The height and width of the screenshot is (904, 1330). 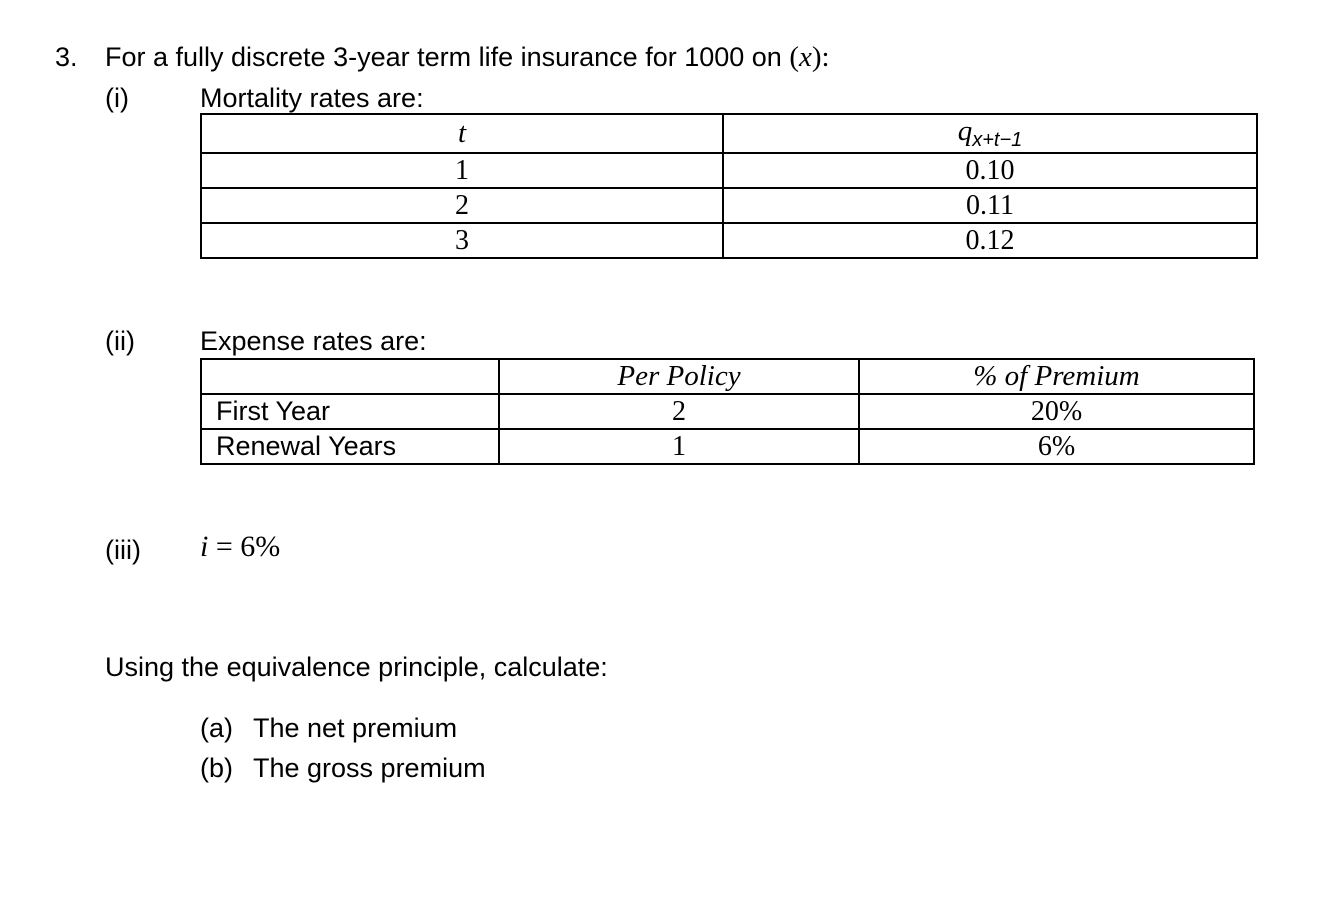 I want to click on expense-header-blank, so click(x=350, y=376).